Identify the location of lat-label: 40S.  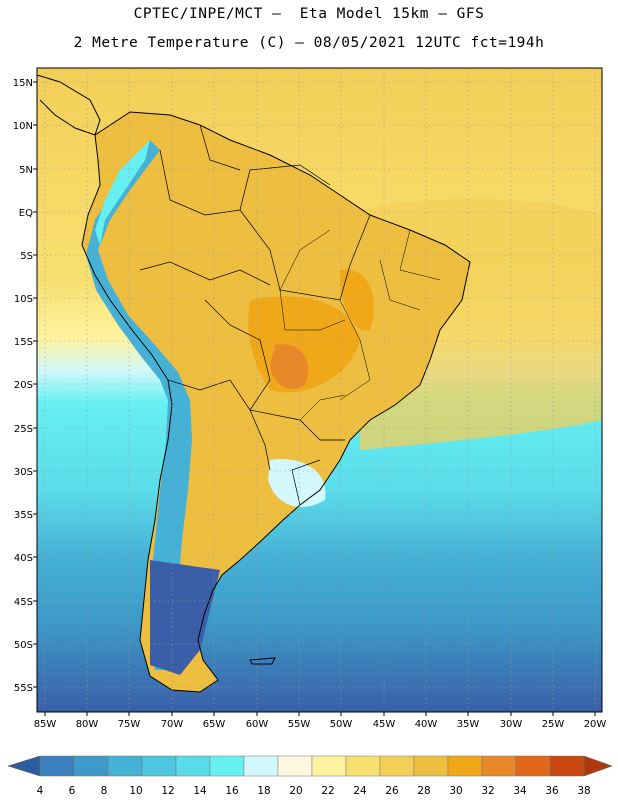
(23, 558).